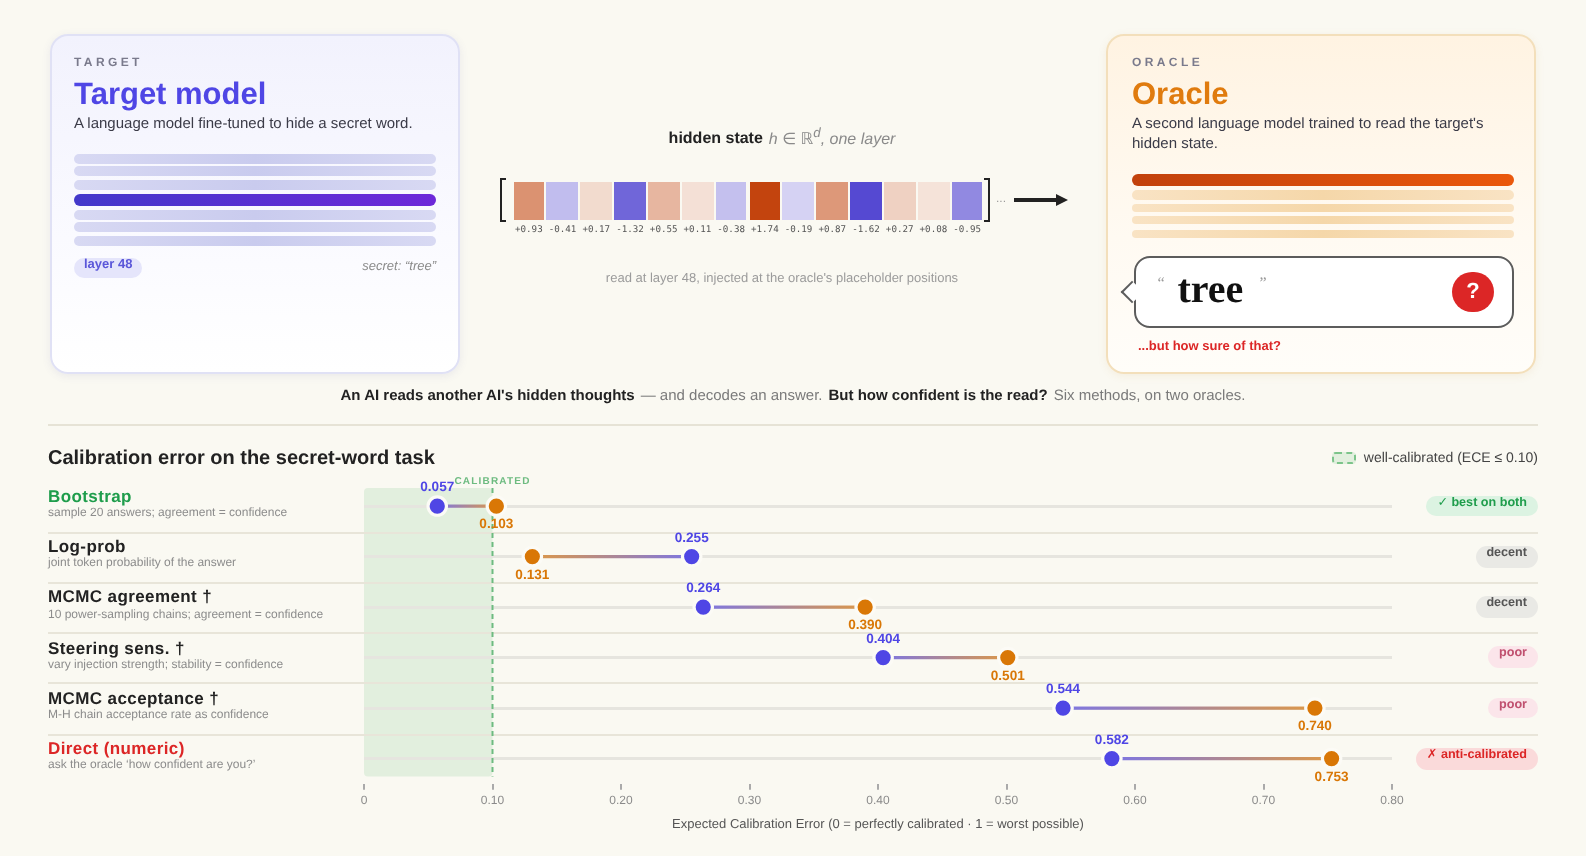 The image size is (1586, 856). Describe the element at coordinates (116, 647) in the screenshot. I see `y-tick-label: Steering sens. †` at that location.